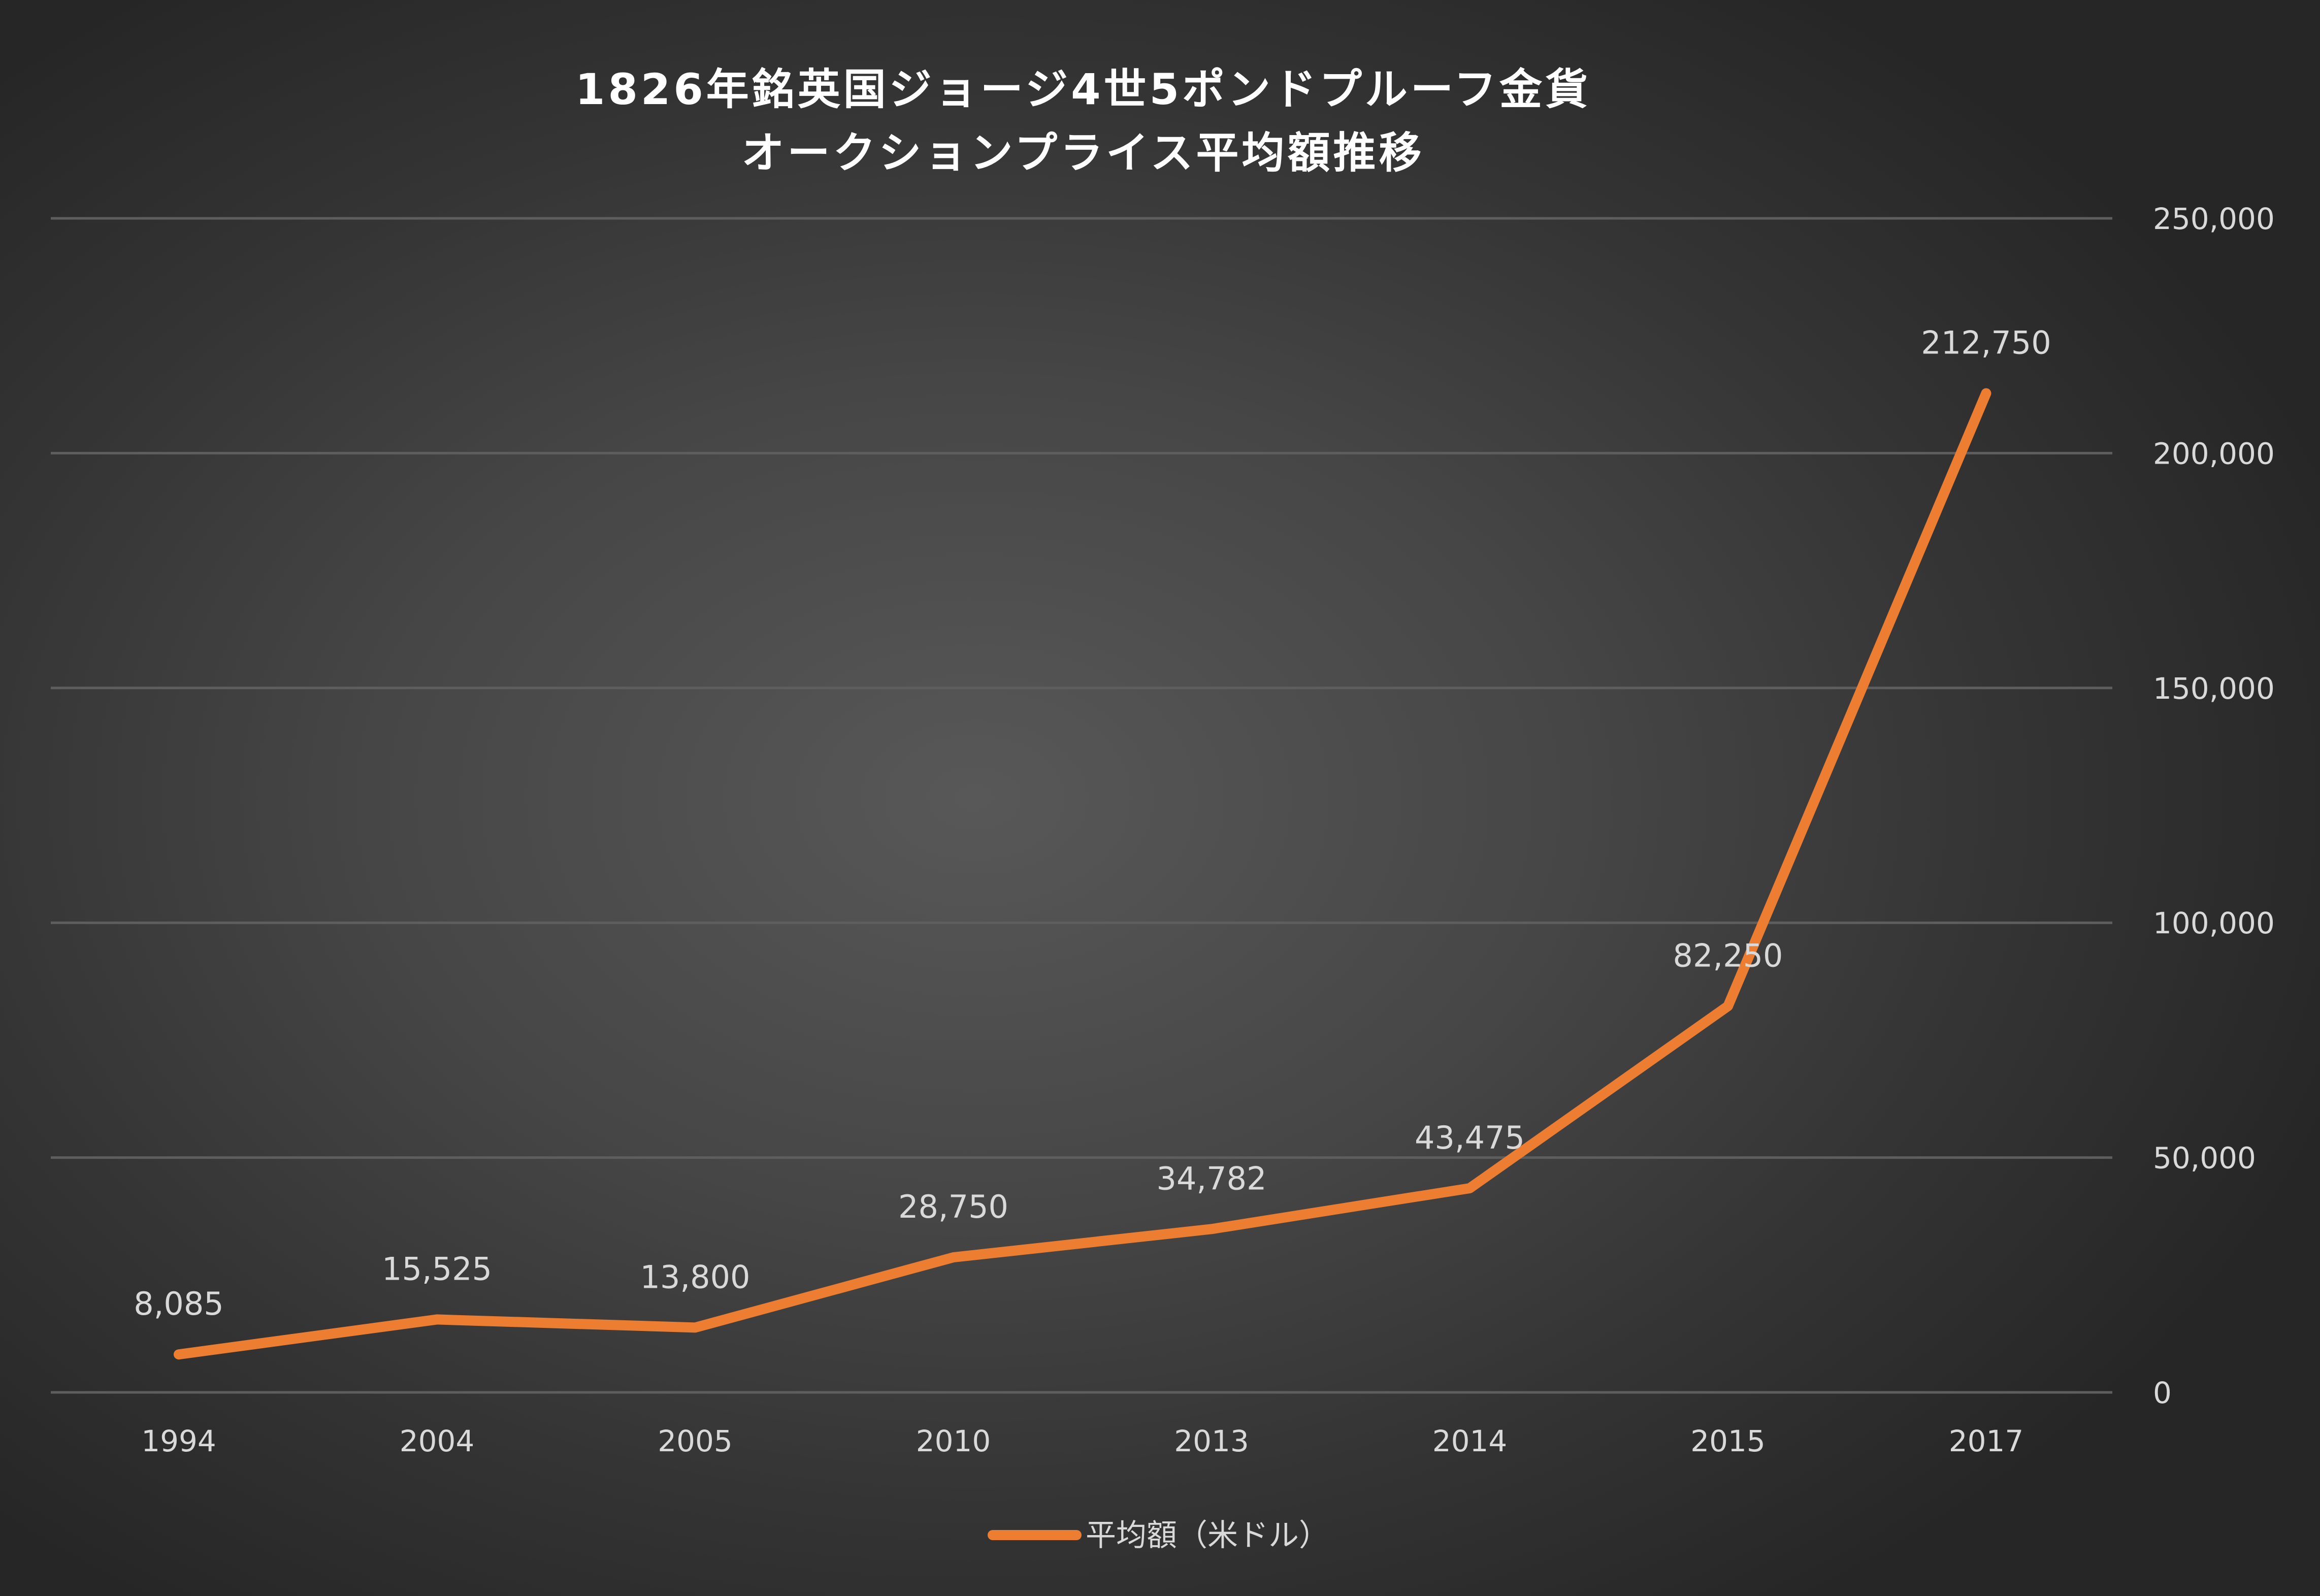  Describe the element at coordinates (2214, 688) in the screenshot. I see `y-tick-label-150000: 150,000` at that location.